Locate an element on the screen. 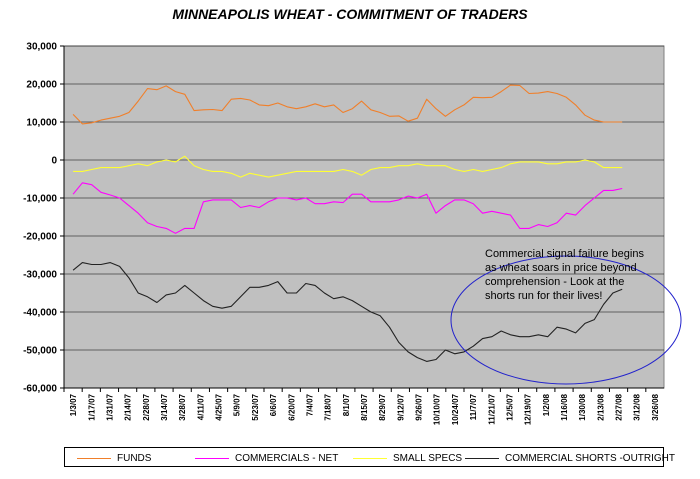 This screenshot has height=479, width=700. x-tick-label: 8/15/07 is located at coordinates (364, 406).